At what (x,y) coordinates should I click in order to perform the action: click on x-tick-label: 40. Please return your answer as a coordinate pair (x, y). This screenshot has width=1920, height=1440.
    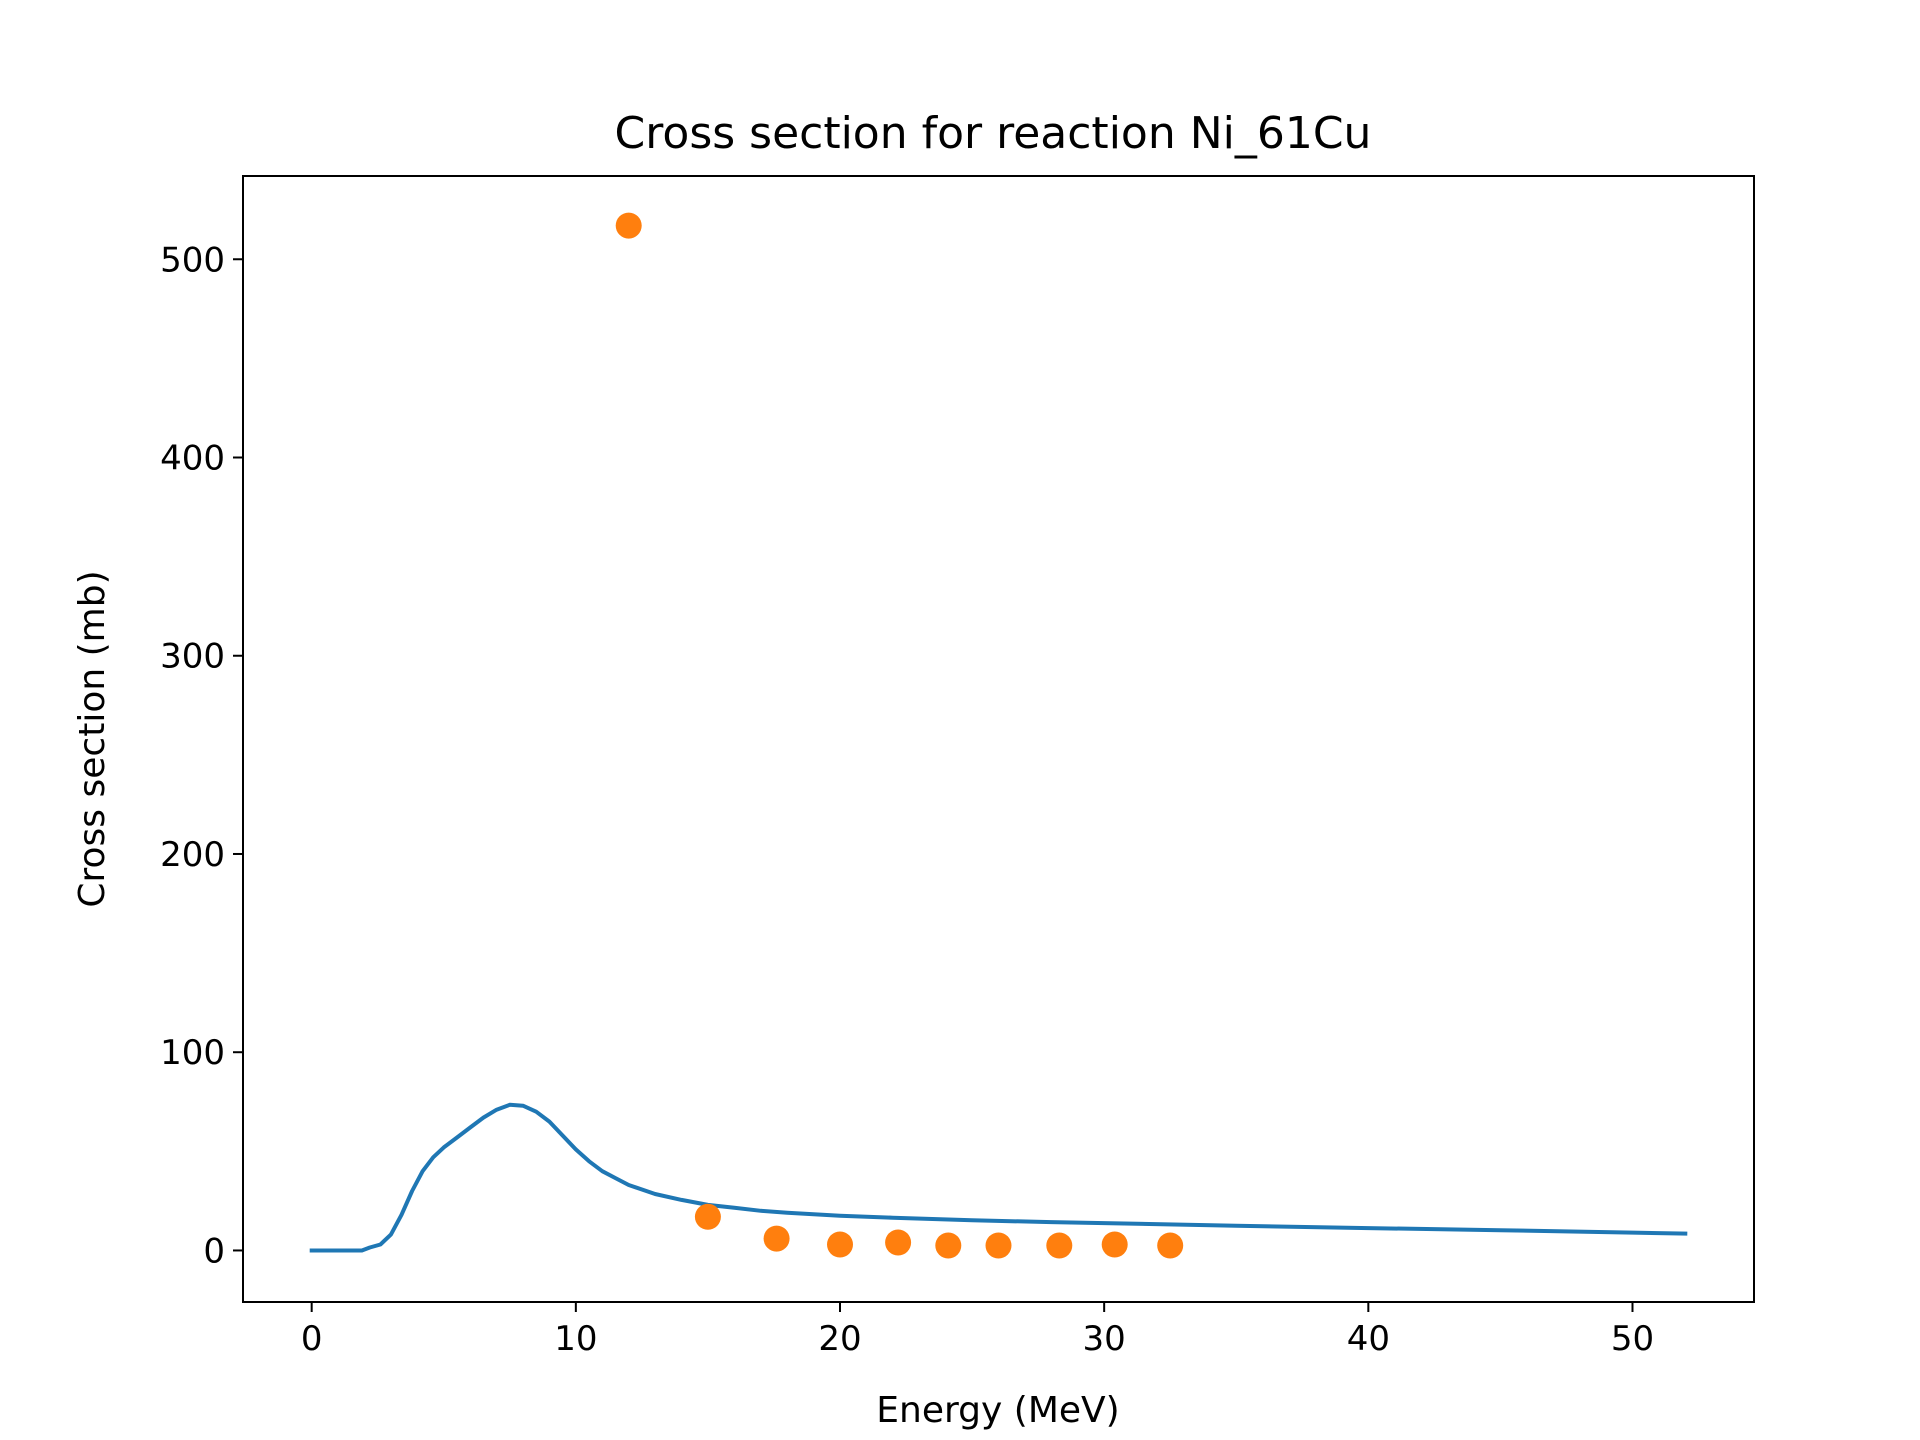
    Looking at the image, I should click on (1368, 1339).